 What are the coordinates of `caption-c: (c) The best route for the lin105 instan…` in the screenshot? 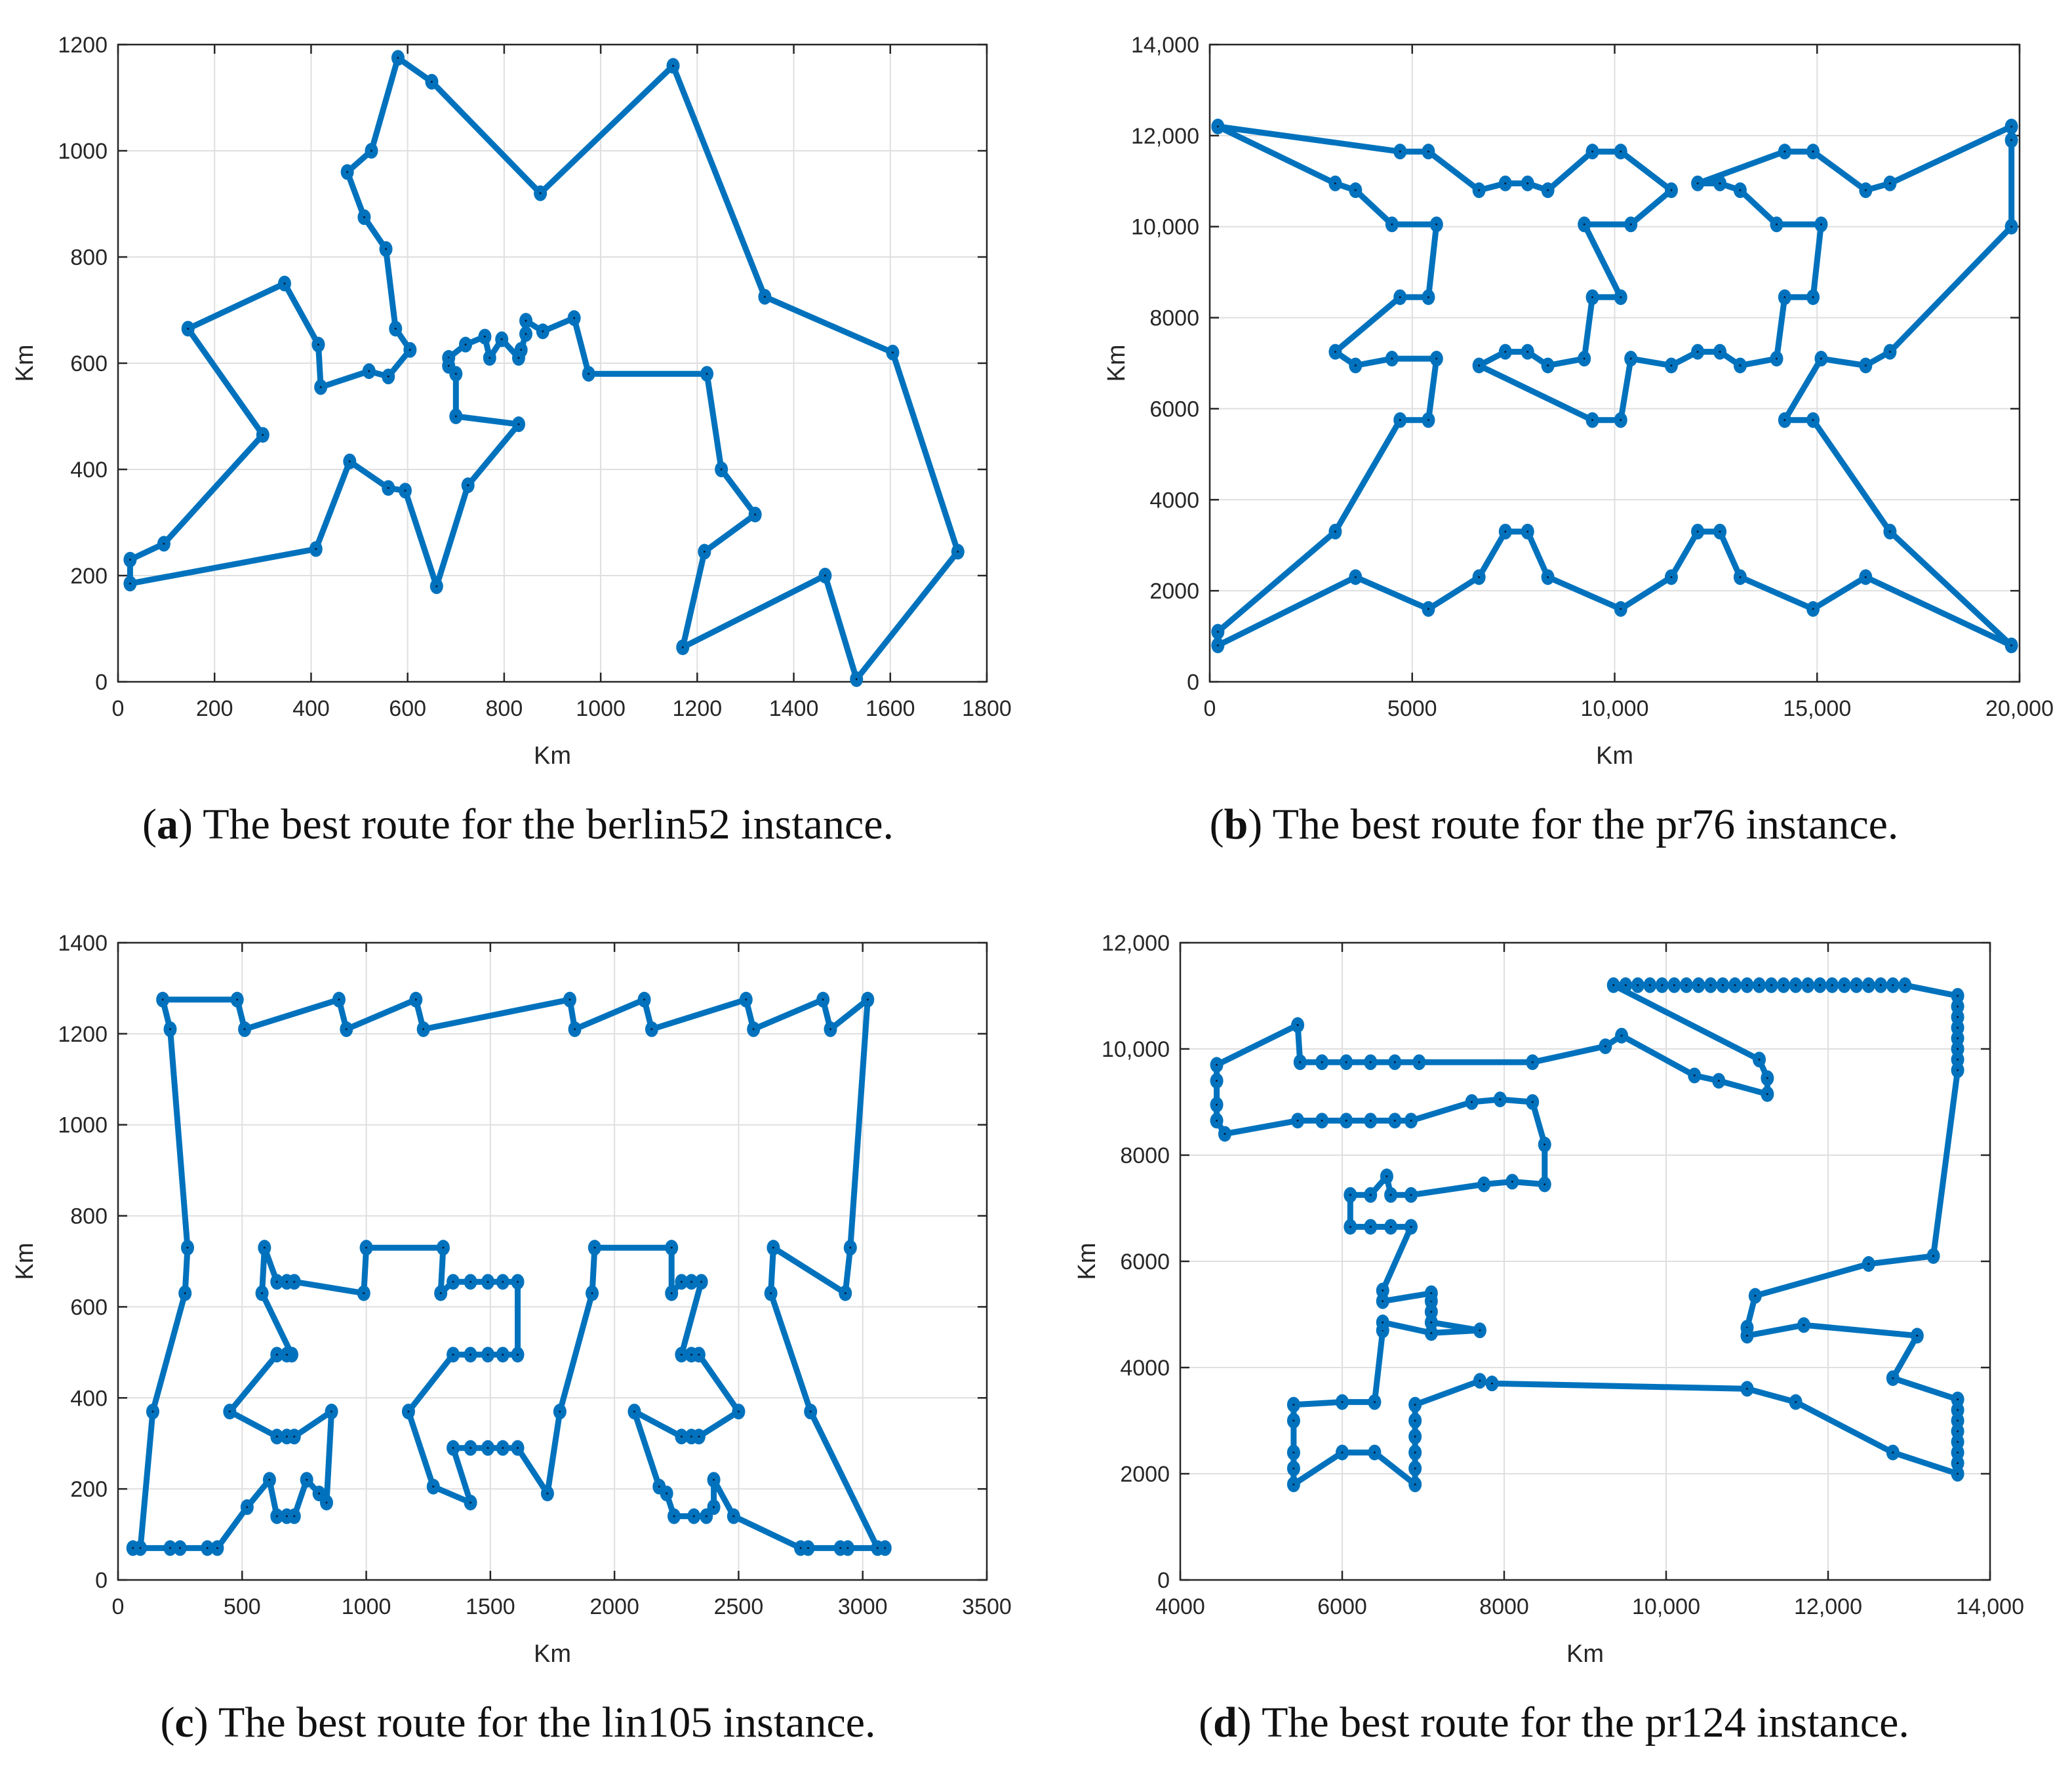 It's located at (518, 1723).